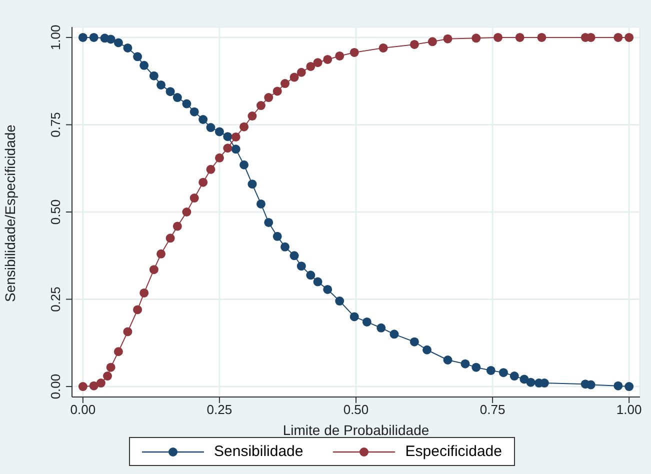 The image size is (651, 474). I want to click on legend-label: Especificidade, so click(453, 451).